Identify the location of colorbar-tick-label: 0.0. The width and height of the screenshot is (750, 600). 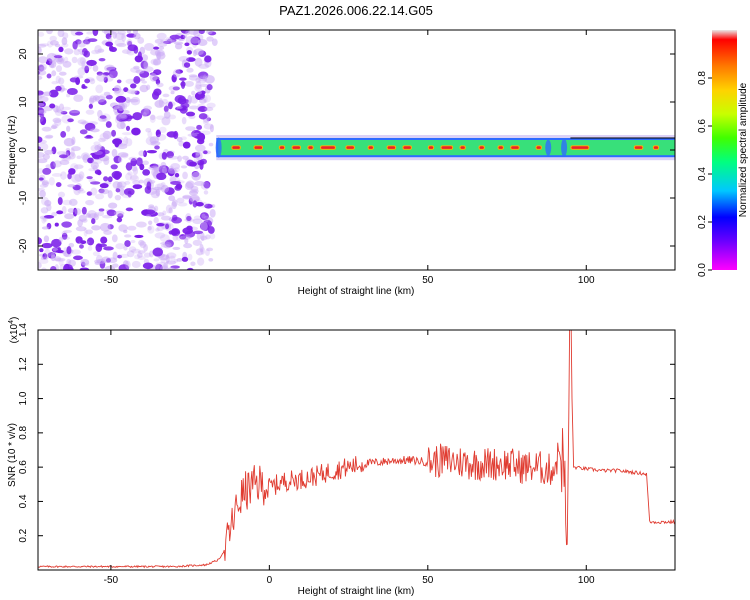
(702, 270).